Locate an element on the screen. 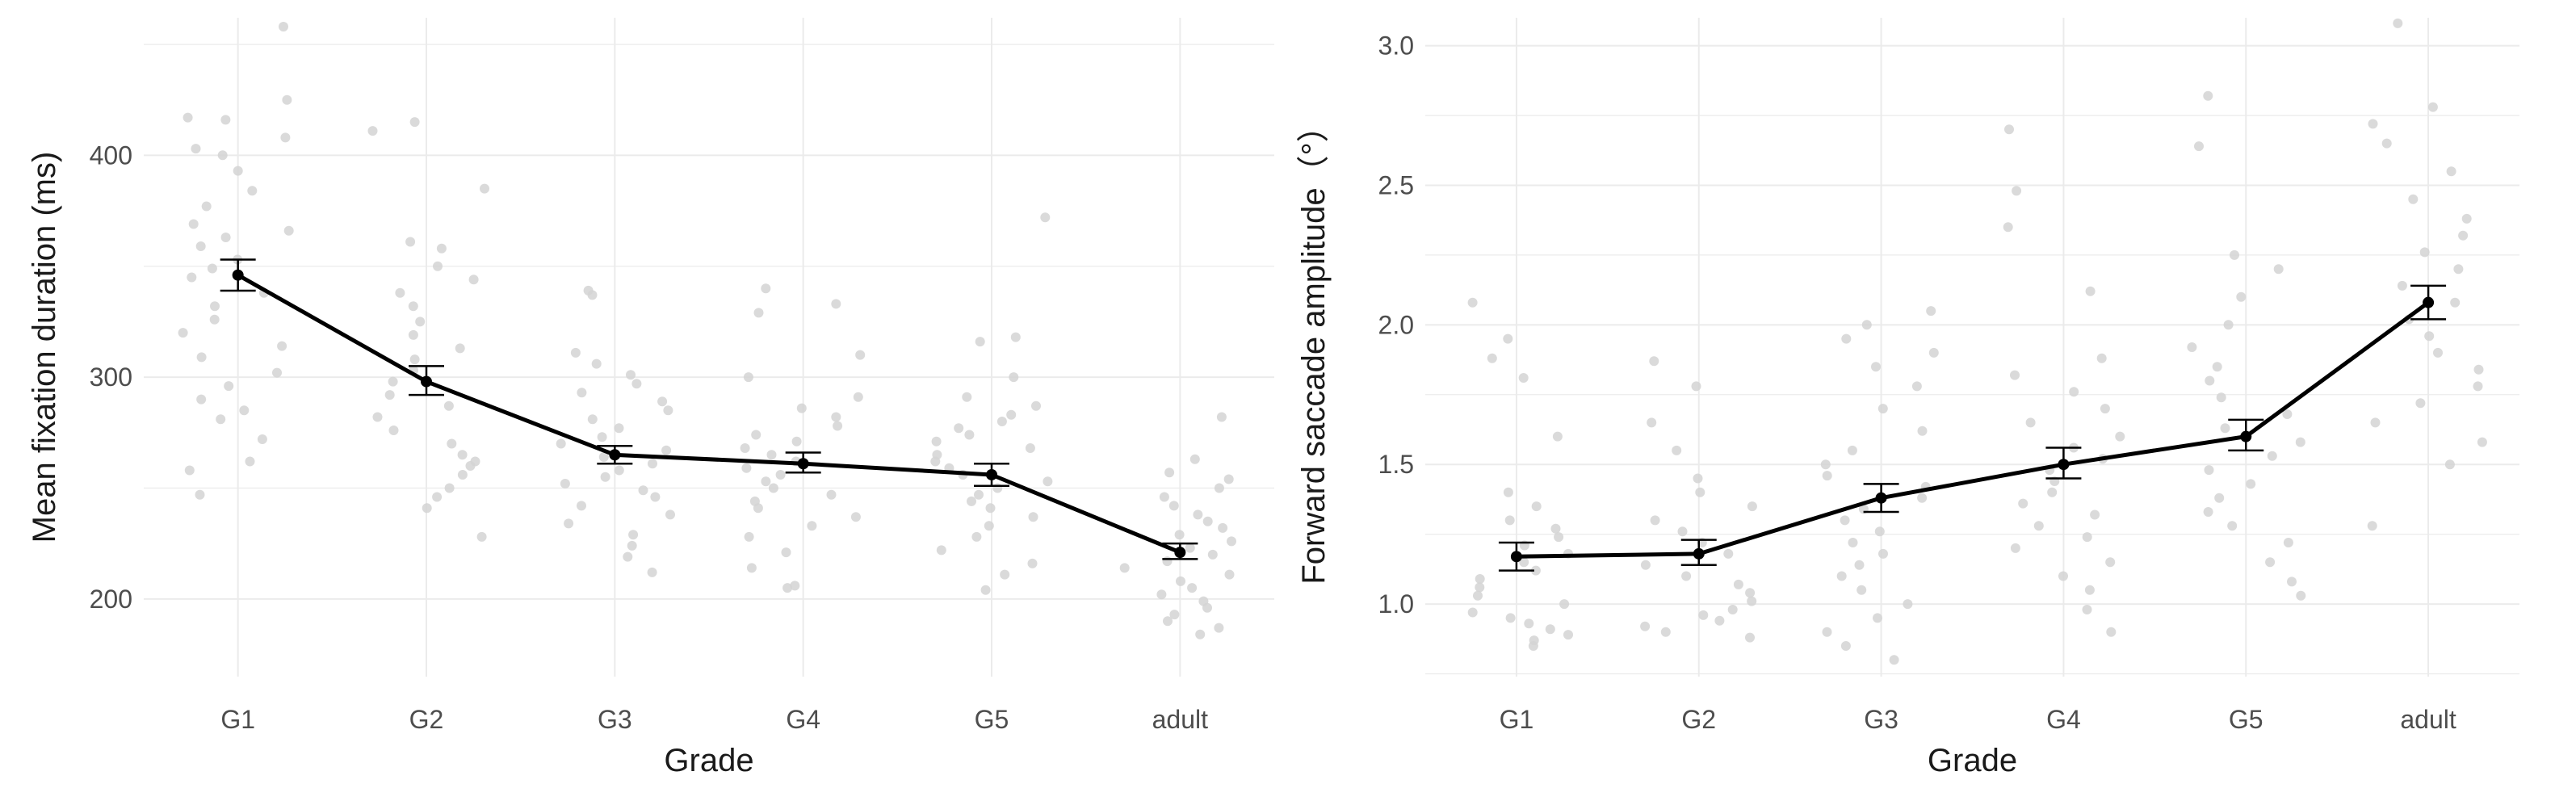  right-y-tick-label: 3.0 is located at coordinates (1396, 46).